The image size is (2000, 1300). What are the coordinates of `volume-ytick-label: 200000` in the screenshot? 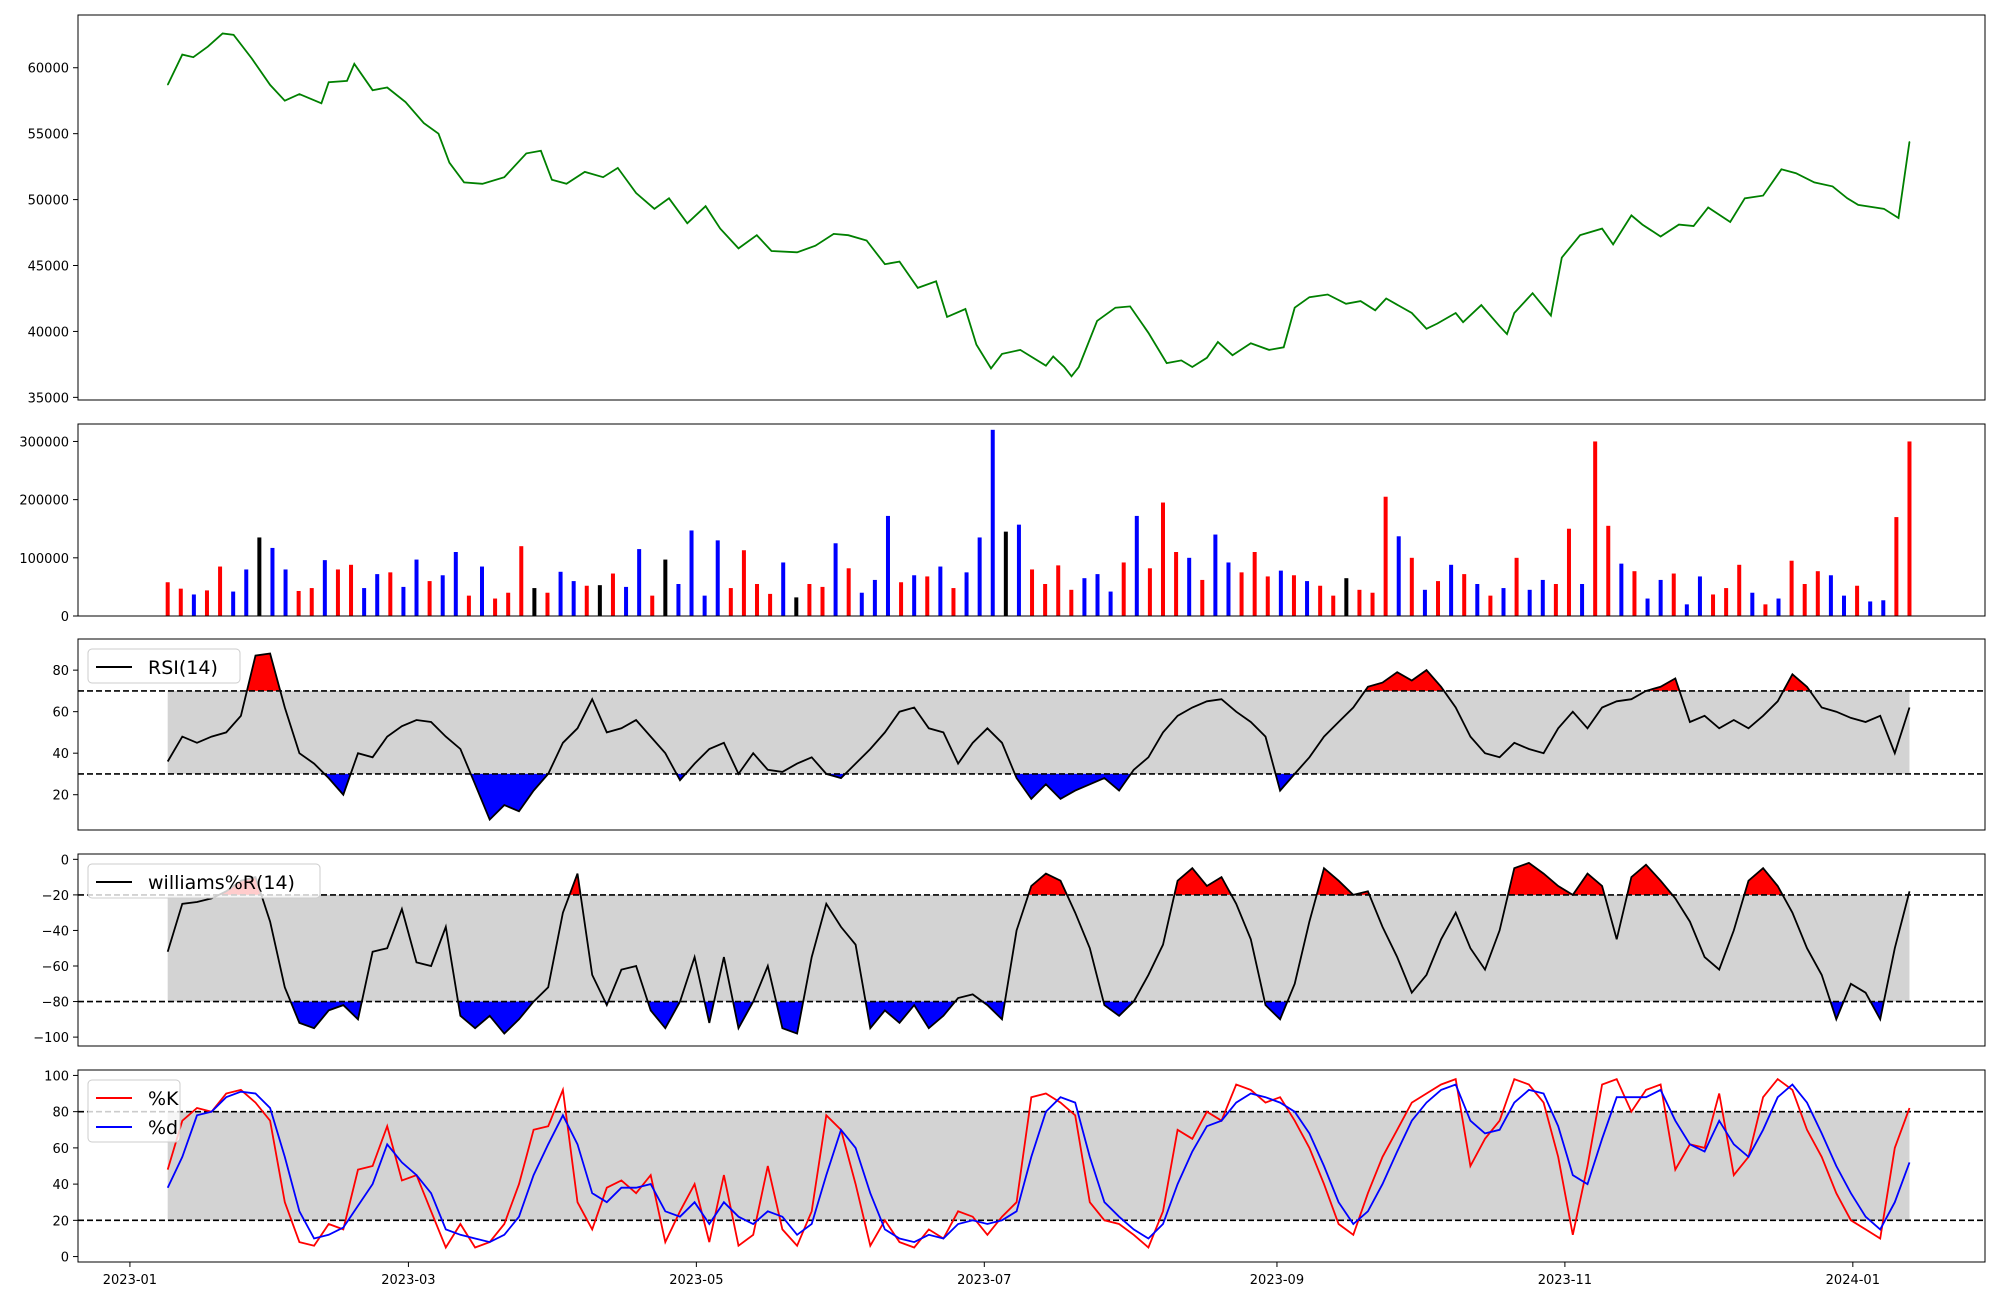 It's located at (44, 501).